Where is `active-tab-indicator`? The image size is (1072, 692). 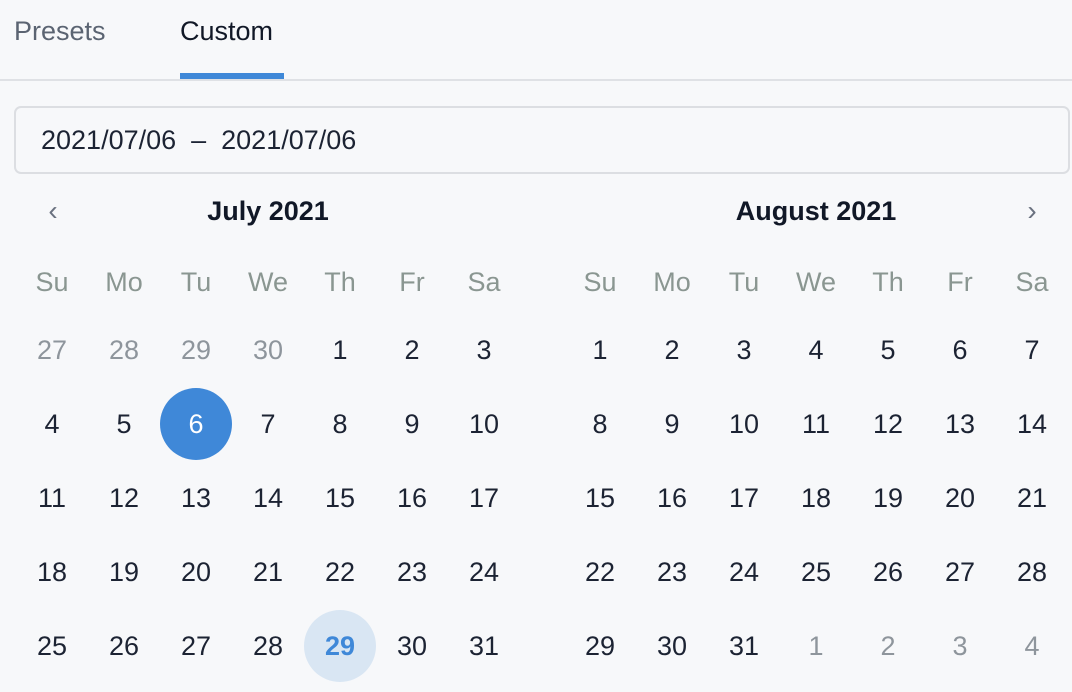 active-tab-indicator is located at coordinates (232, 76).